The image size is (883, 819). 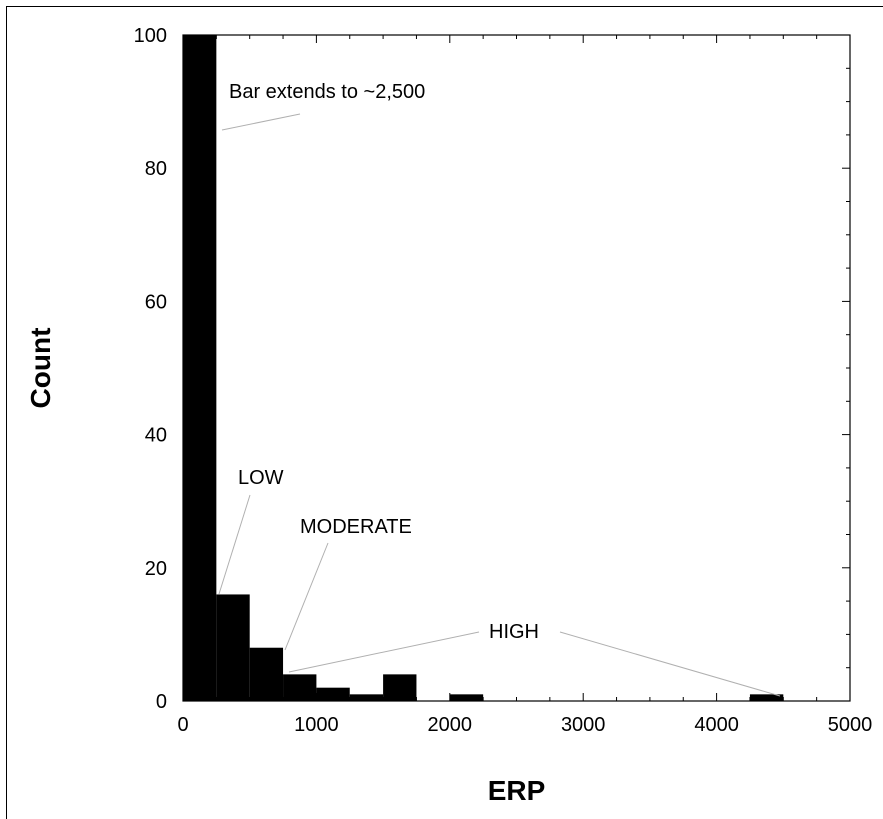 What do you see at coordinates (156, 436) in the screenshot?
I see `y-tick-label: 40` at bounding box center [156, 436].